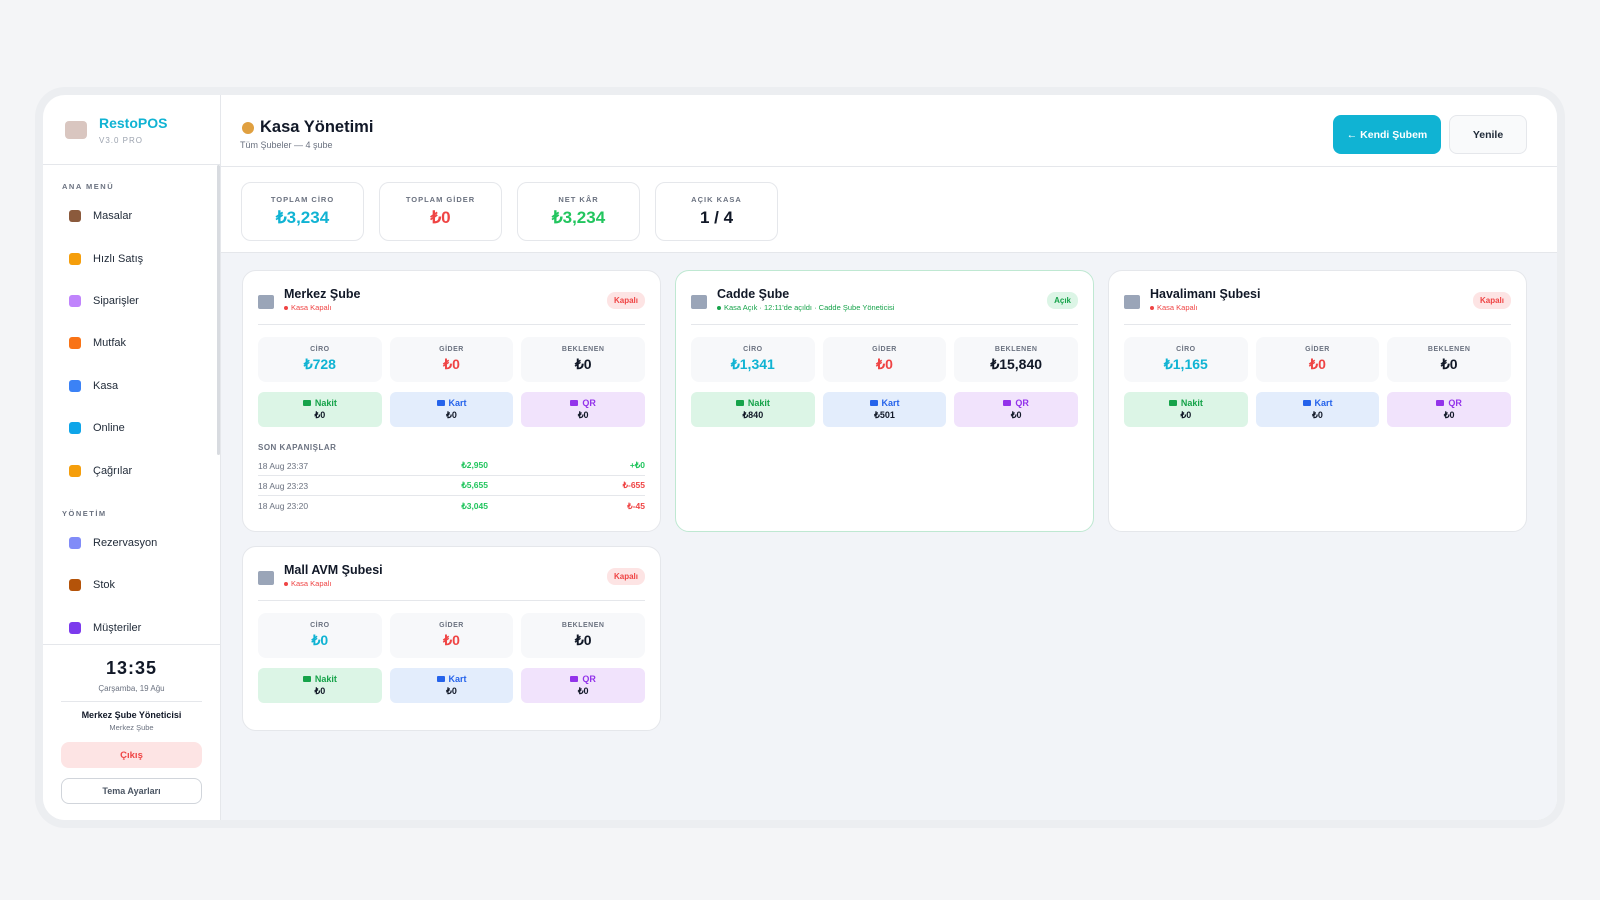 This screenshot has width=1600, height=900. I want to click on nav-label: Mutfak, so click(110, 343).